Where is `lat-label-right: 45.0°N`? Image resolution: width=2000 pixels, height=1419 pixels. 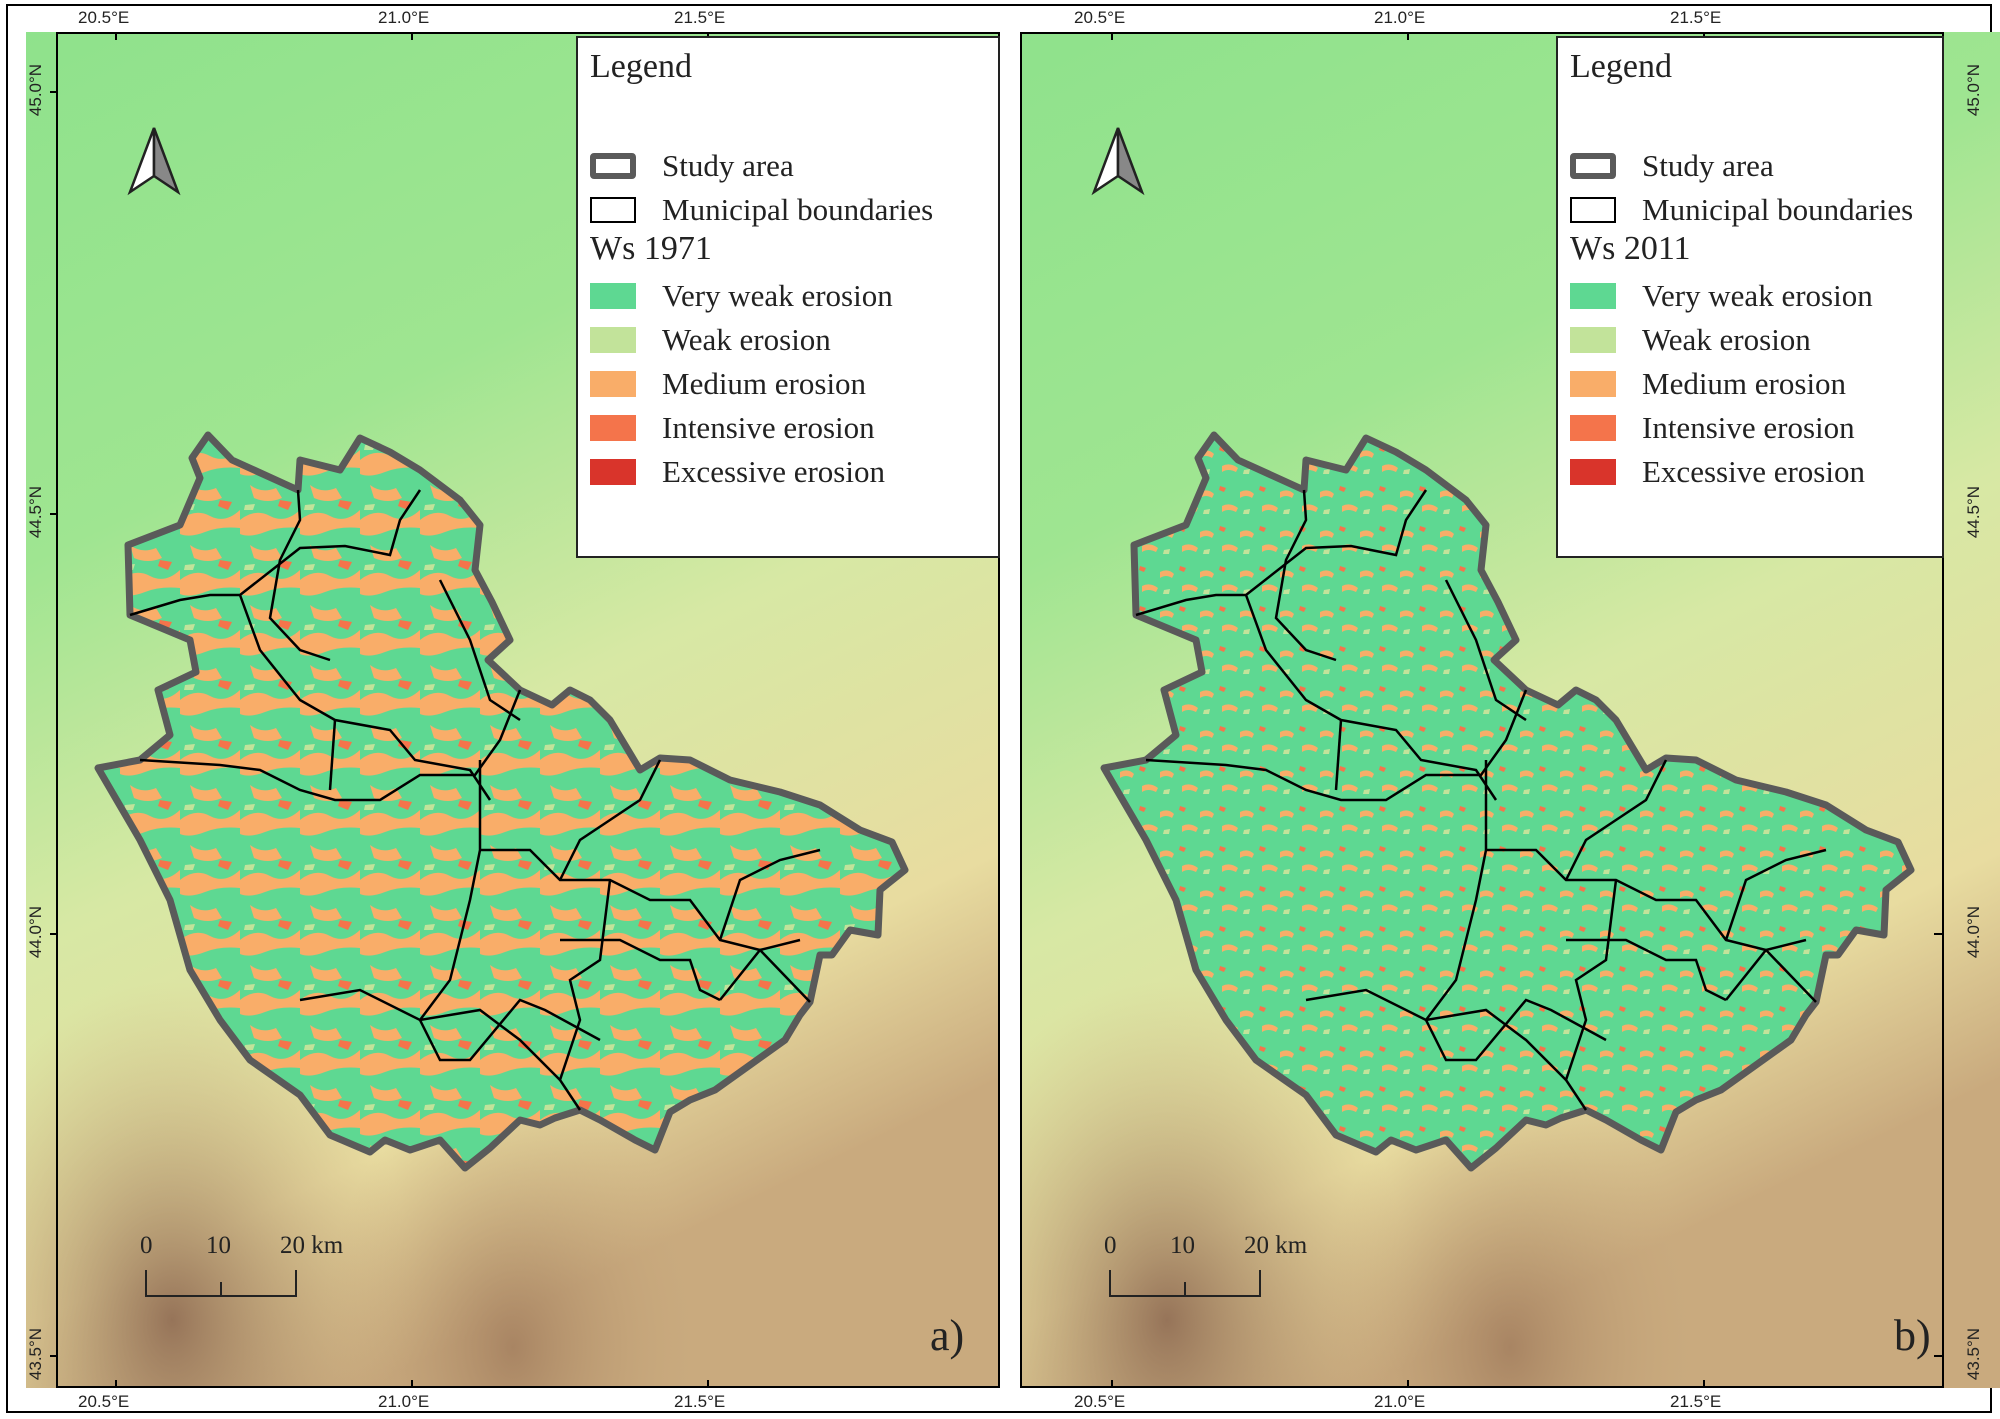 lat-label-right: 45.0°N is located at coordinates (1974, 90).